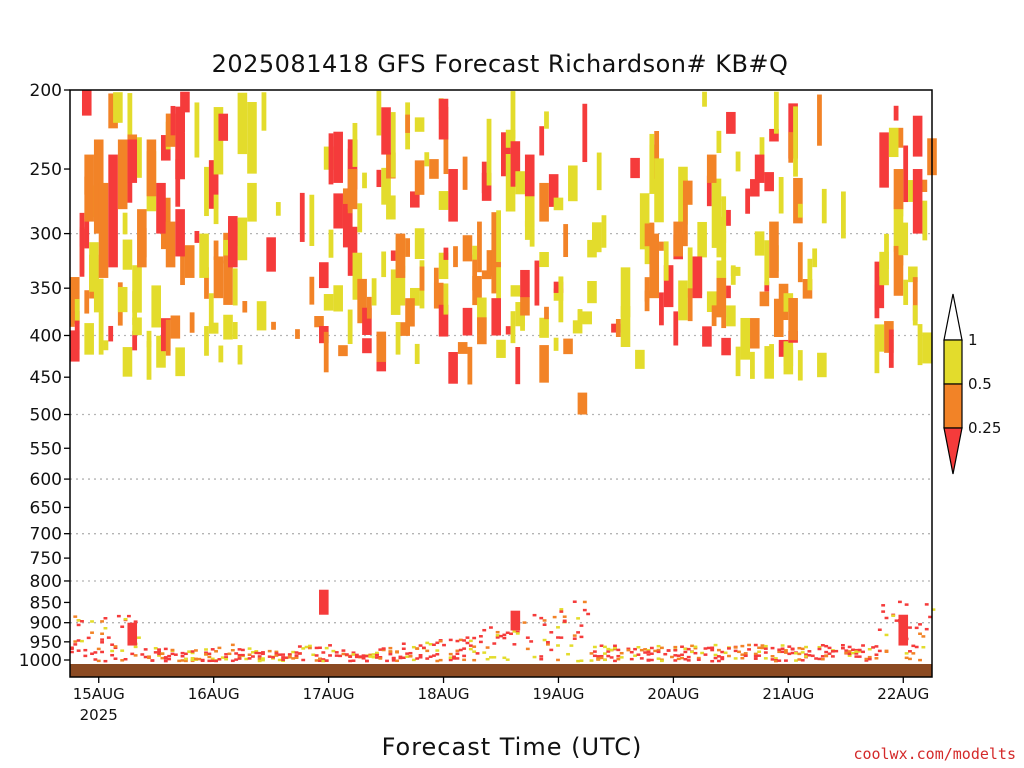  What do you see at coordinates (99, 694) in the screenshot?
I see `x-tick-label: 15AUG` at bounding box center [99, 694].